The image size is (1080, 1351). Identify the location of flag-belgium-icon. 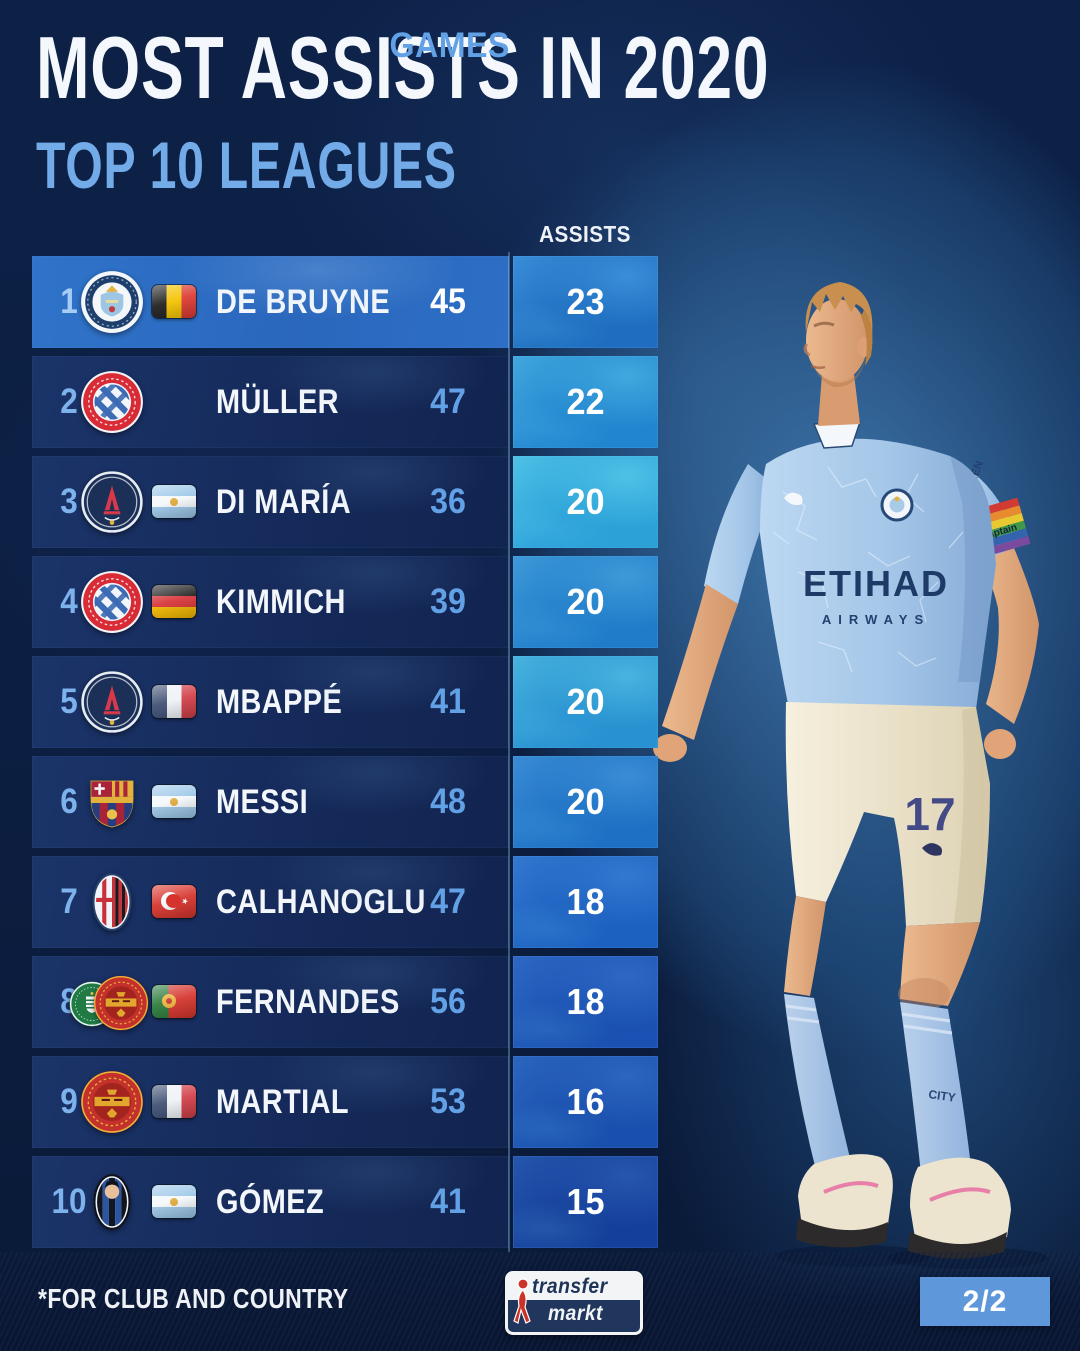
(174, 301).